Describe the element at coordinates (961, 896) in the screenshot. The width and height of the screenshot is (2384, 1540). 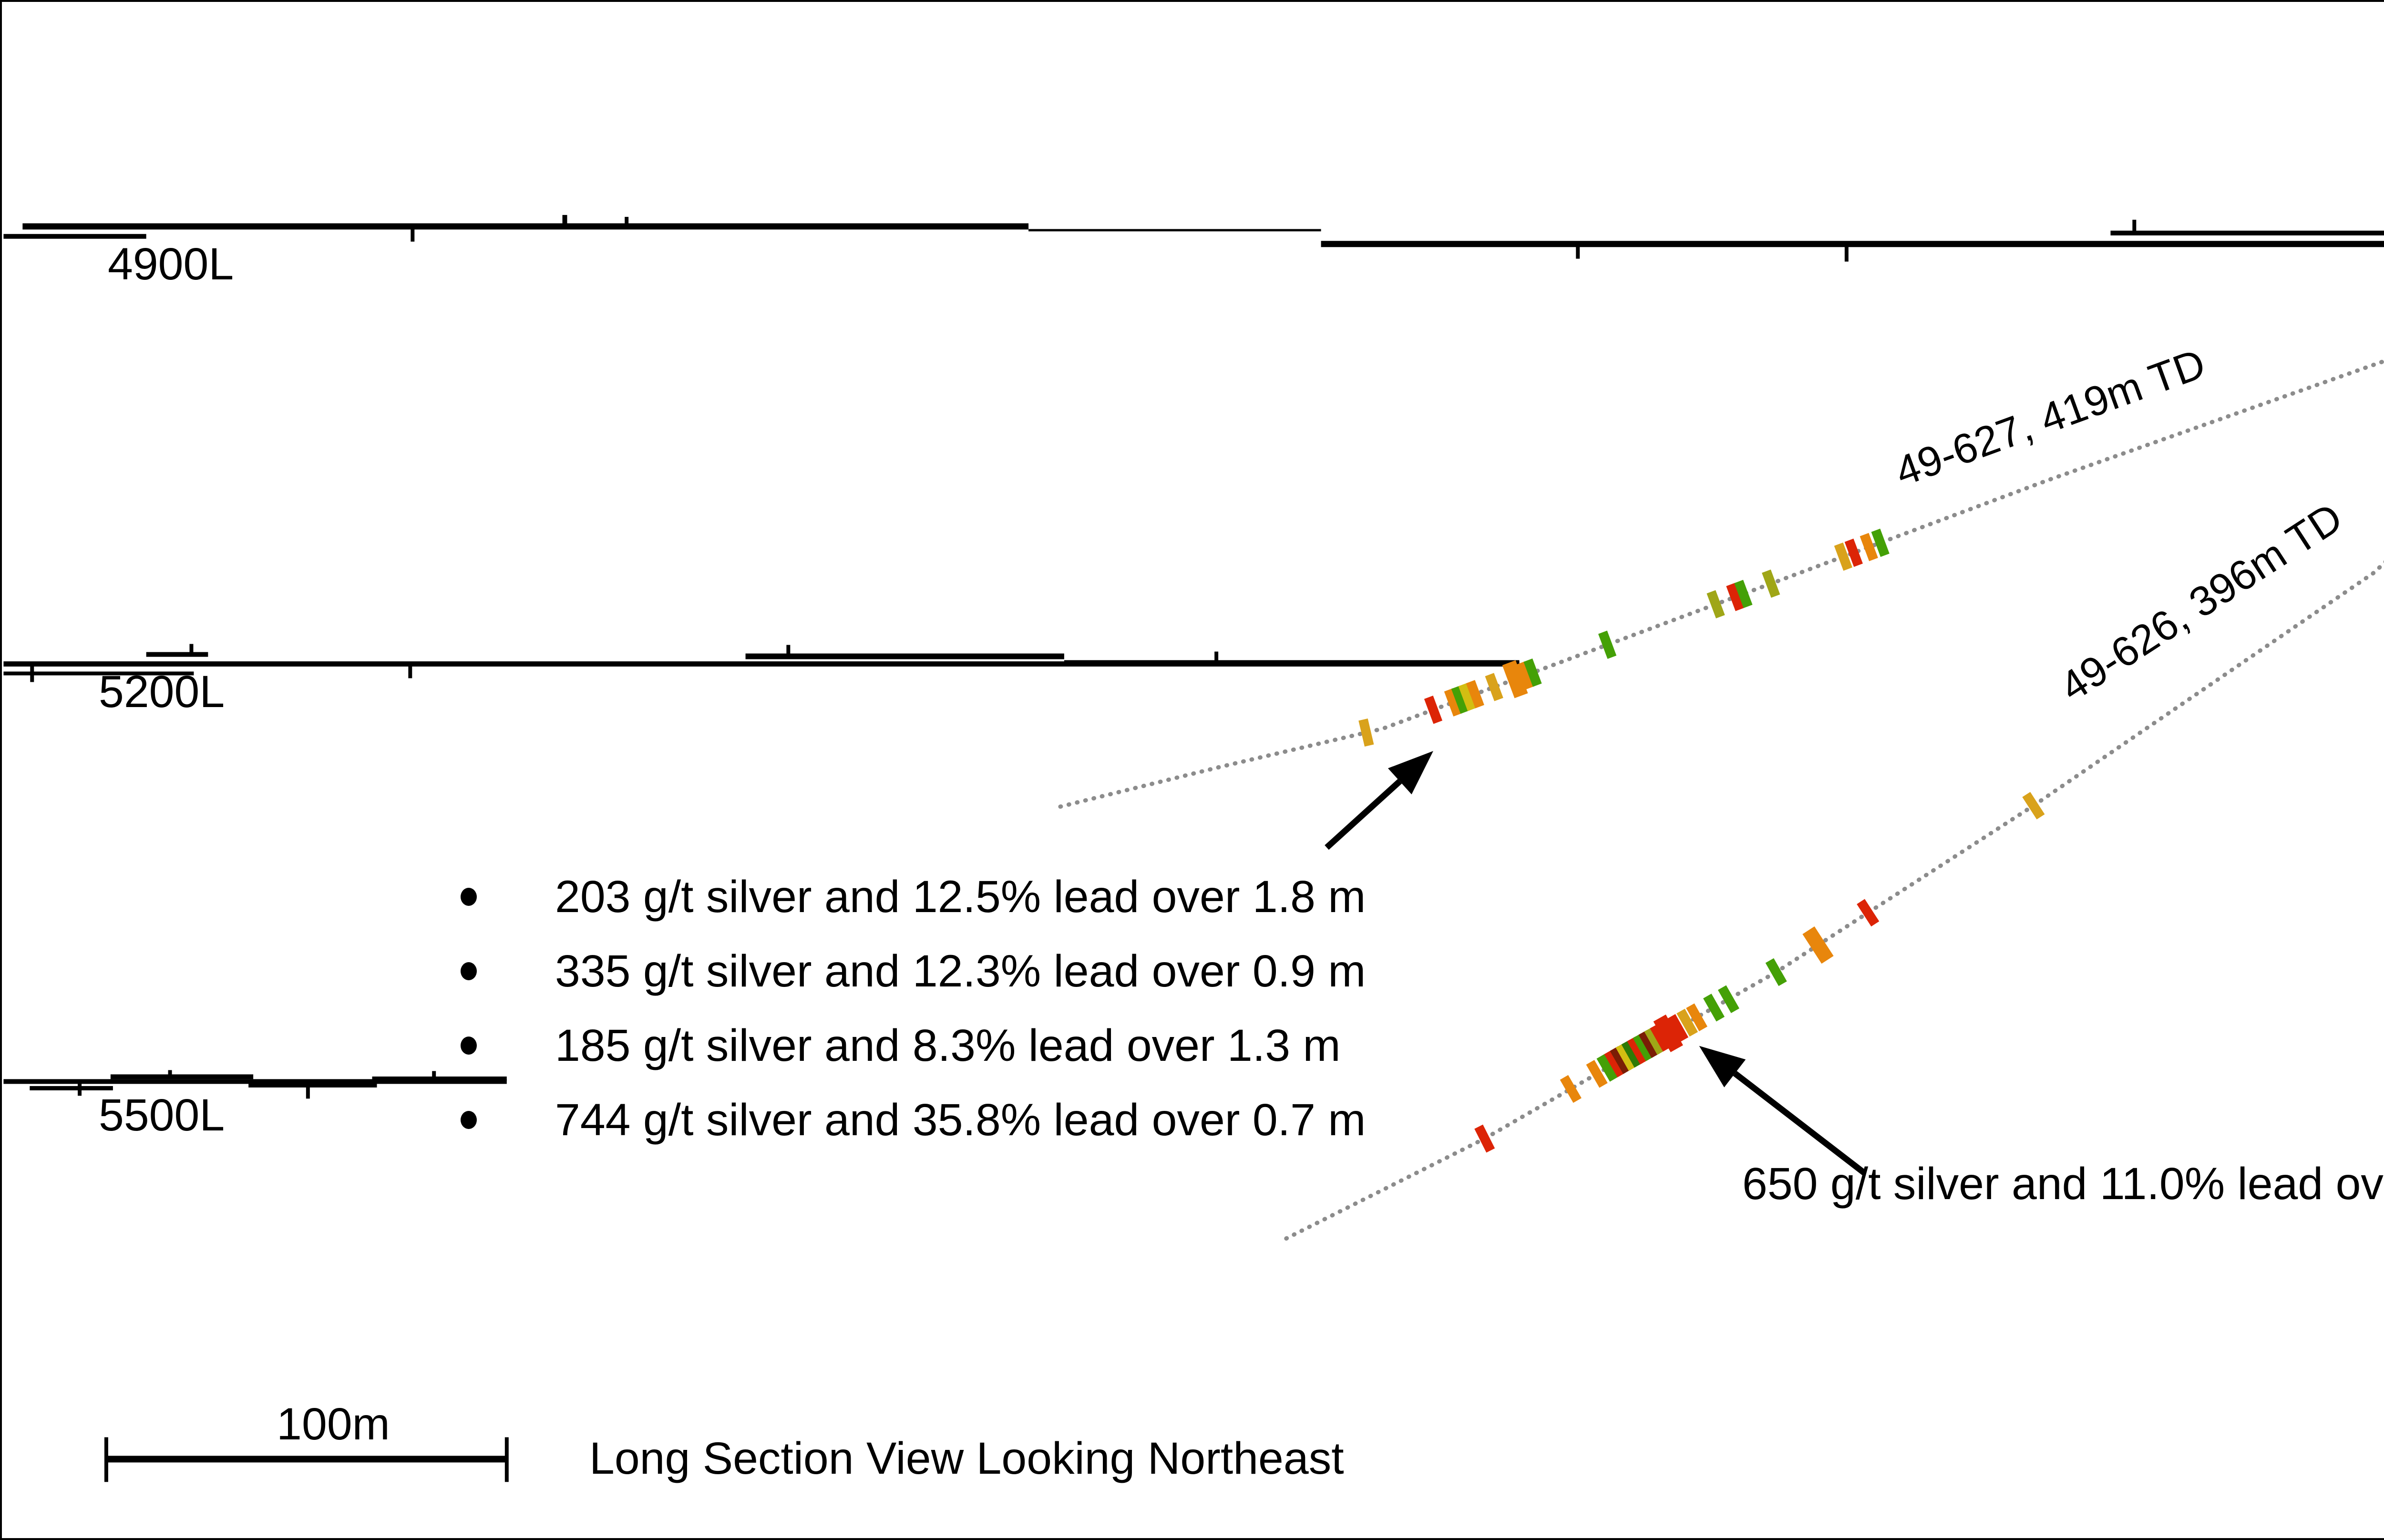
I see `assay-text: 203 g/t silver and 12.5% lead over 1.8 m` at that location.